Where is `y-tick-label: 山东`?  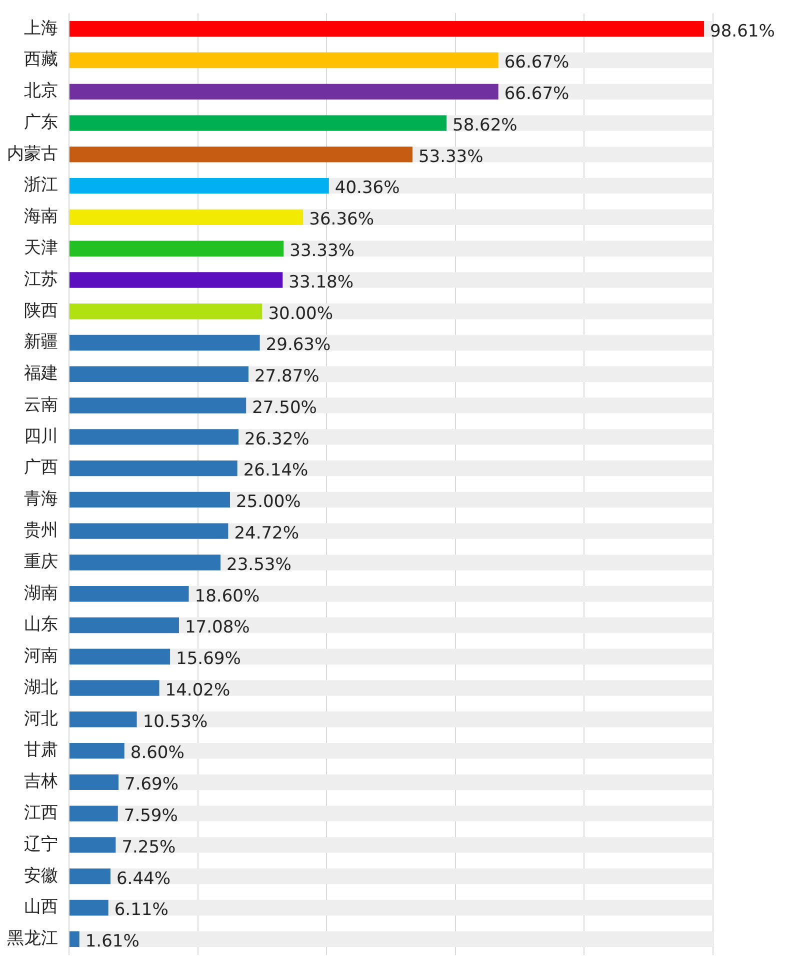
y-tick-label: 山东 is located at coordinates (41, 624).